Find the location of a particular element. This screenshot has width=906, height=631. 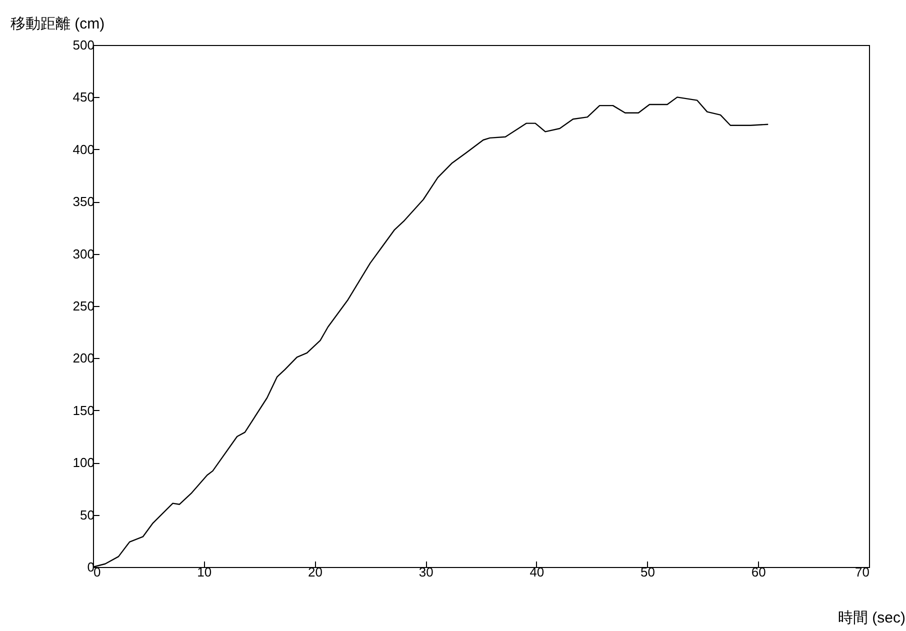

x-axis-title: 時間 (sec) is located at coordinates (872, 618).